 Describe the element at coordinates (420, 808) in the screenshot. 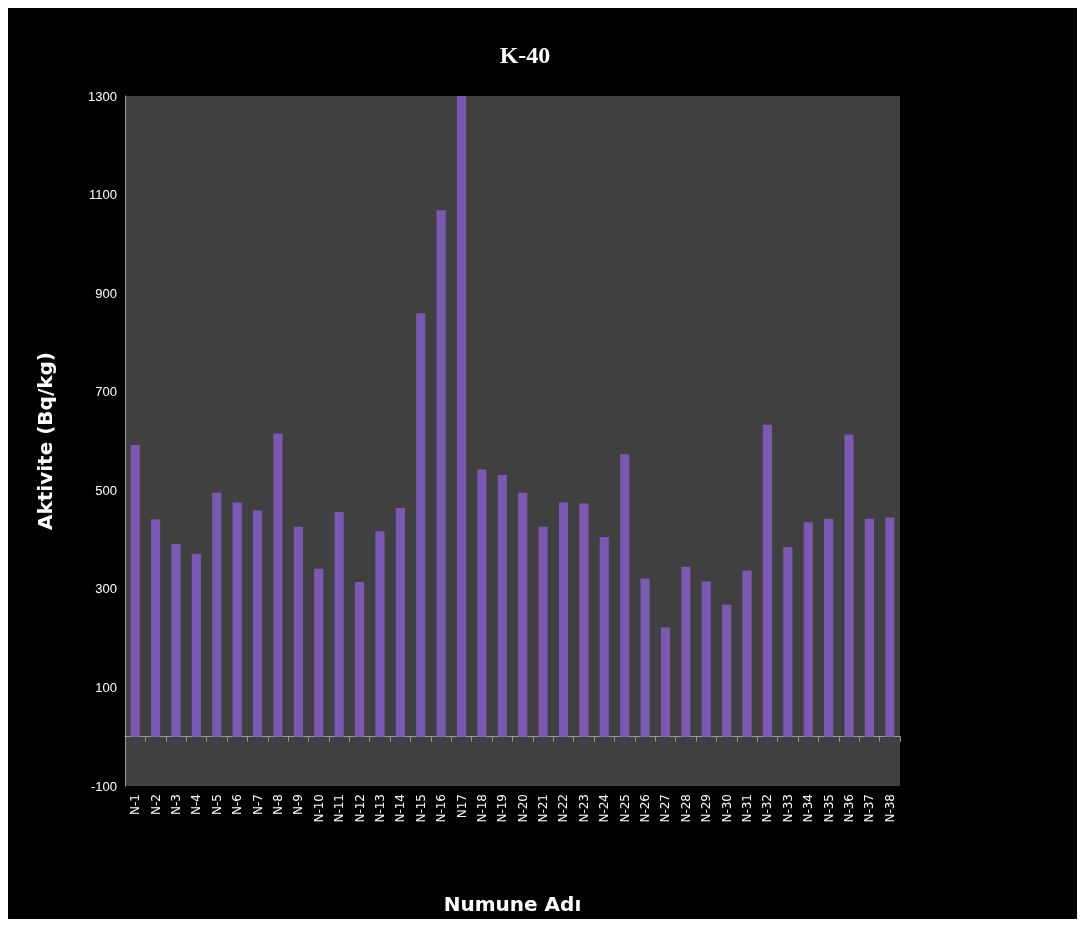

I see `x-tick-label: N-15` at that location.